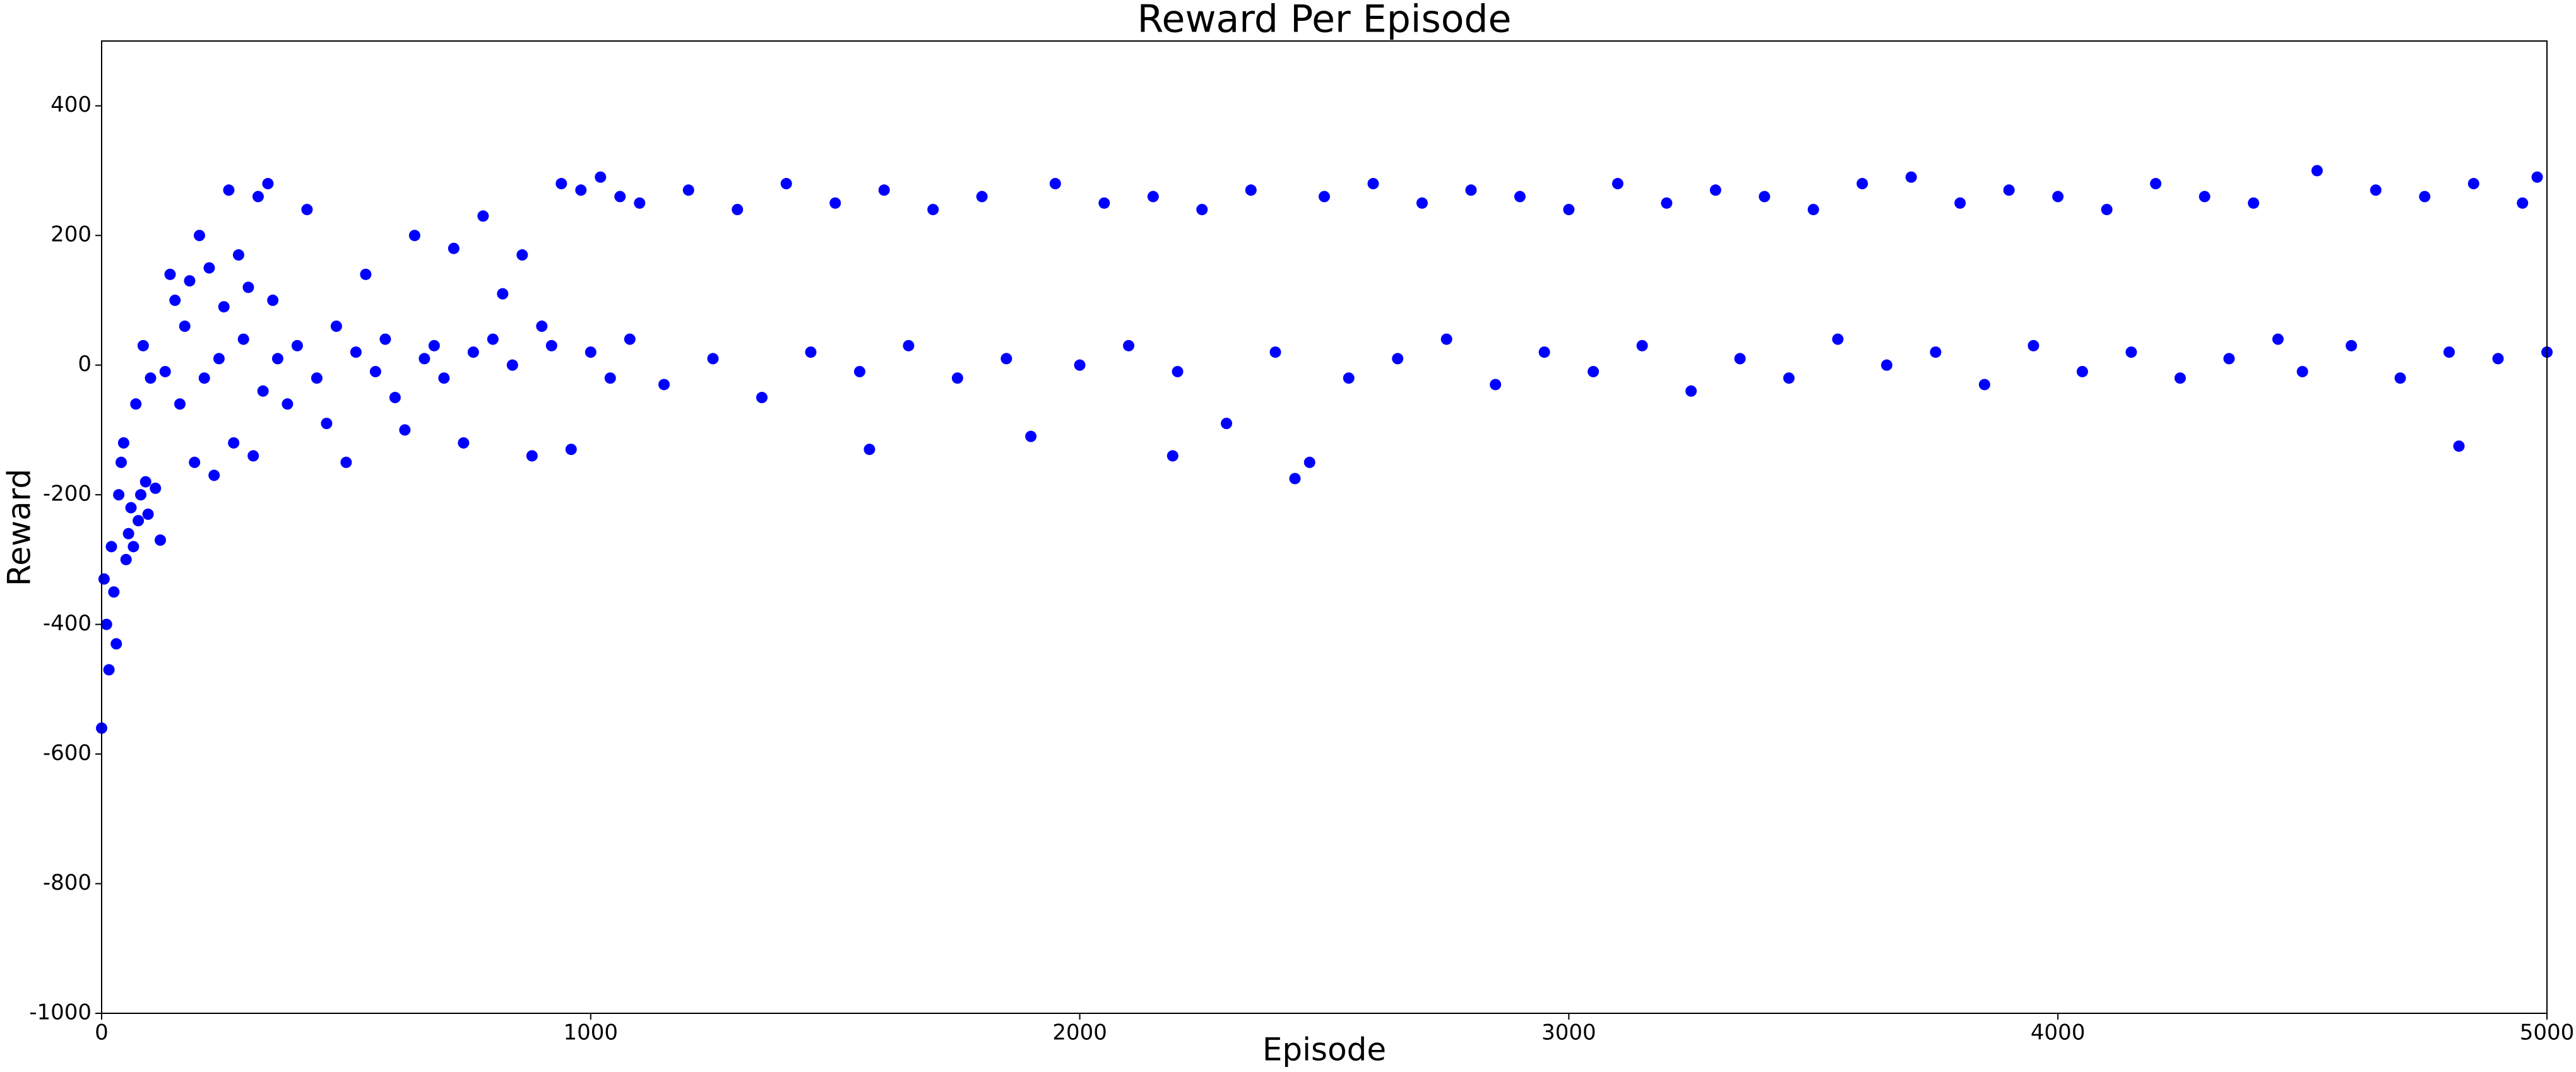 The image size is (2576, 1072). I want to click on y-tick-label: -200, so click(67, 494).